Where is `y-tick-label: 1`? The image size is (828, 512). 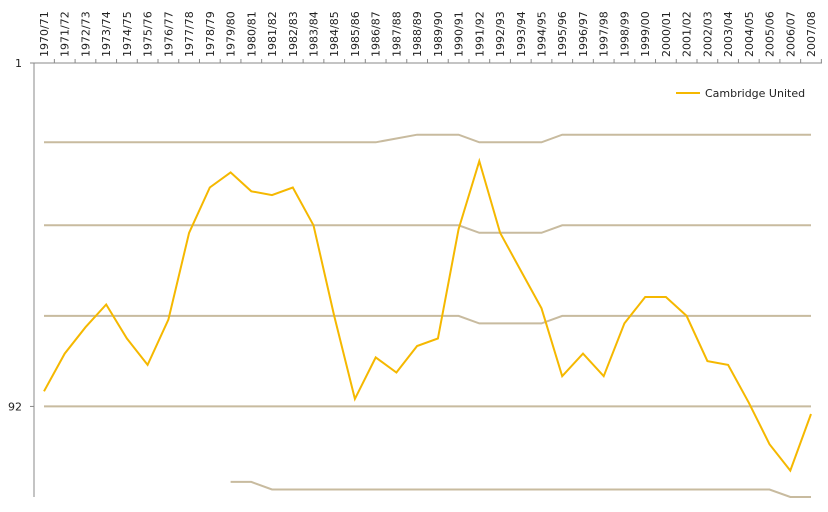
y-tick-label: 1 is located at coordinates (18, 63).